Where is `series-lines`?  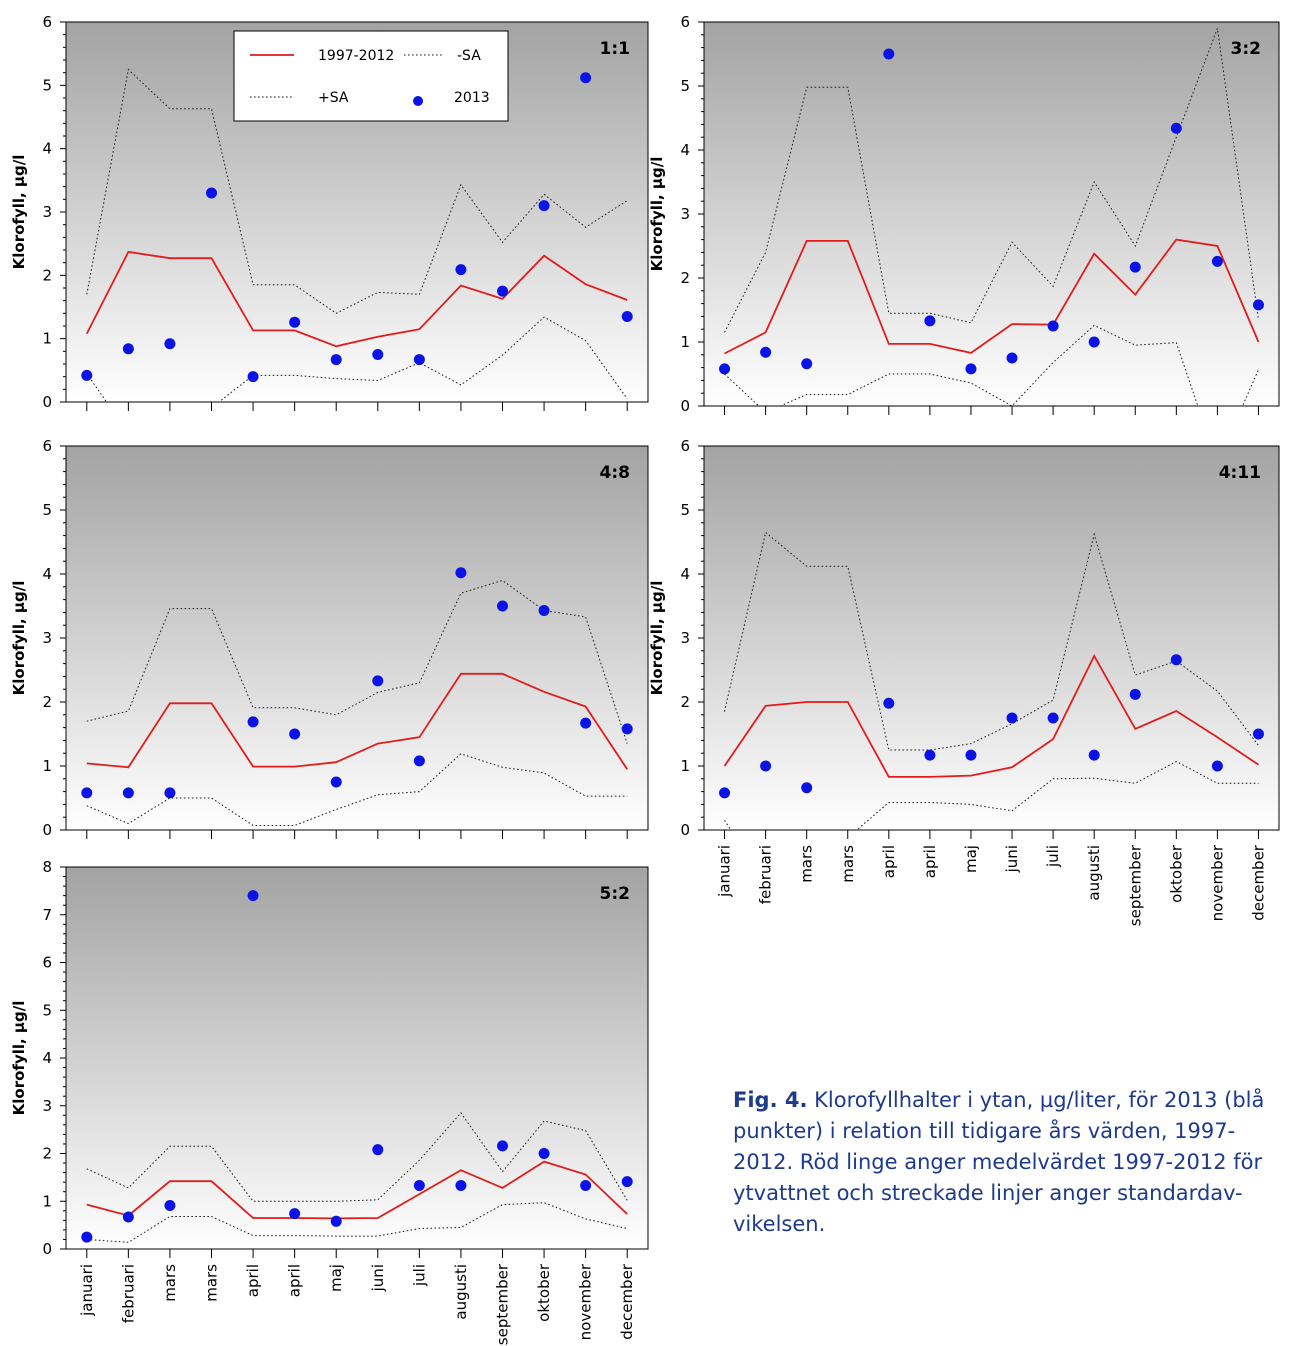 series-lines is located at coordinates (356, 235).